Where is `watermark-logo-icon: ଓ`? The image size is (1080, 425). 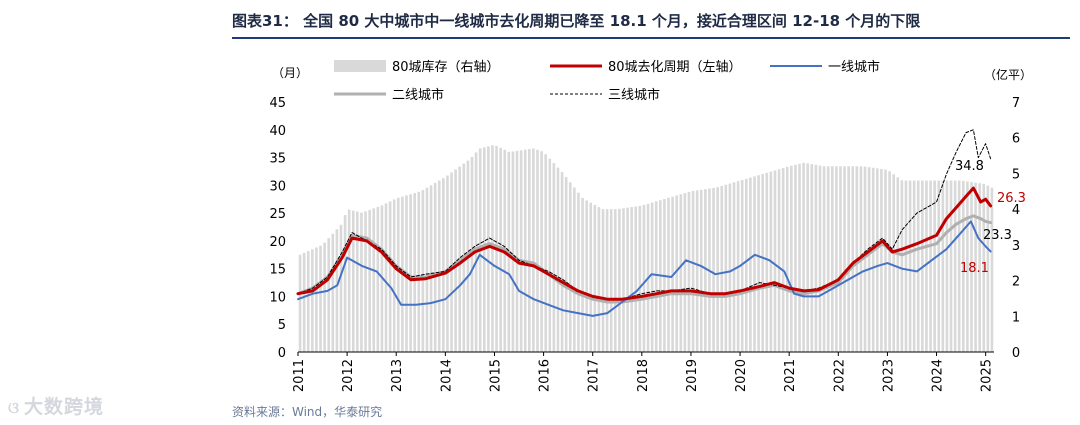
watermark-logo-icon: ଓ is located at coordinates (14, 407).